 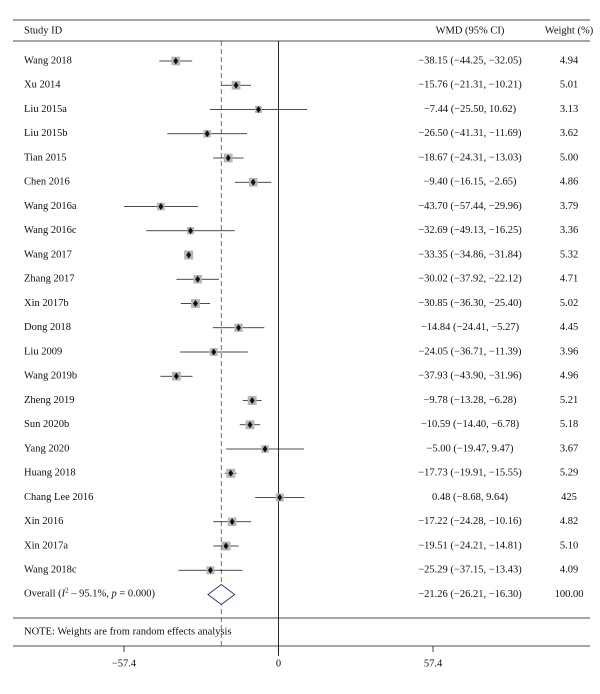 I want to click on study-4-weight: 5.00, so click(x=569, y=157).